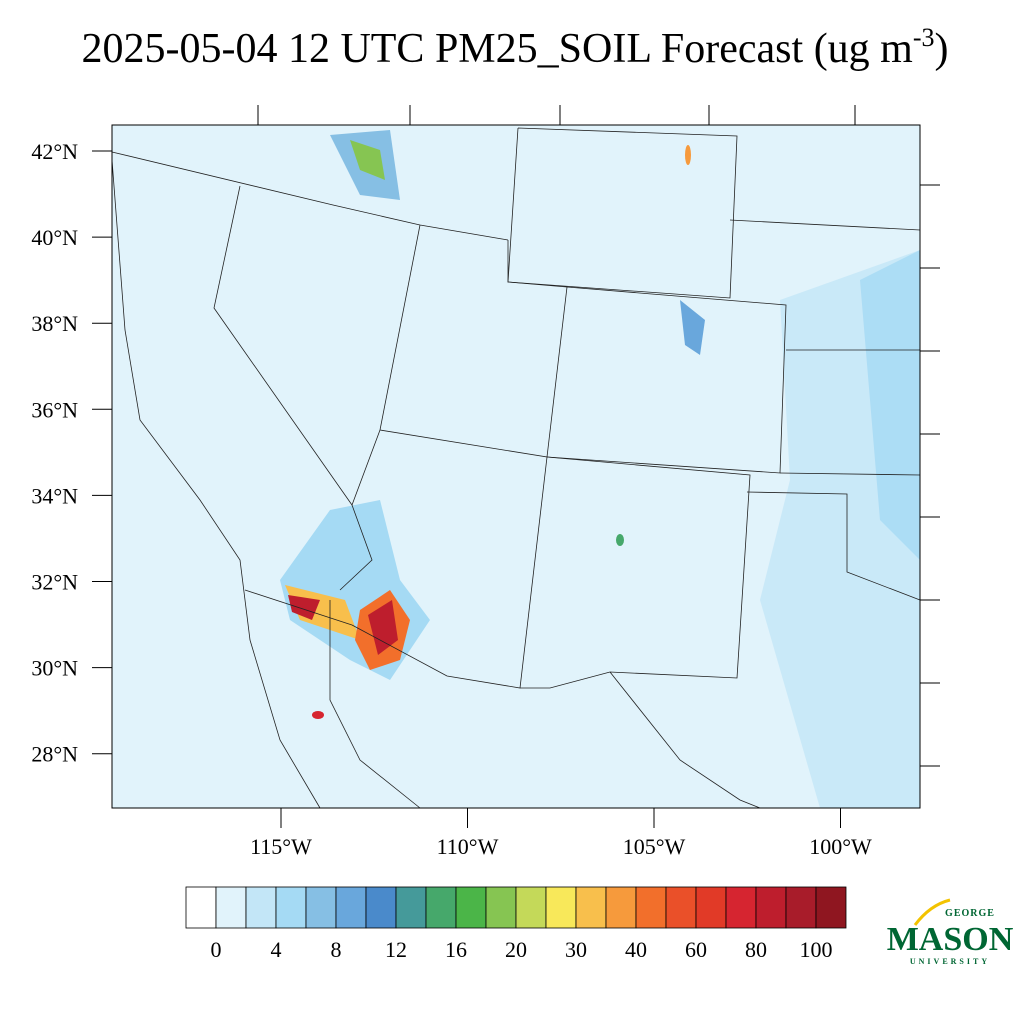  Describe the element at coordinates (636, 949) in the screenshot. I see `colorbar-label: 40` at that location.